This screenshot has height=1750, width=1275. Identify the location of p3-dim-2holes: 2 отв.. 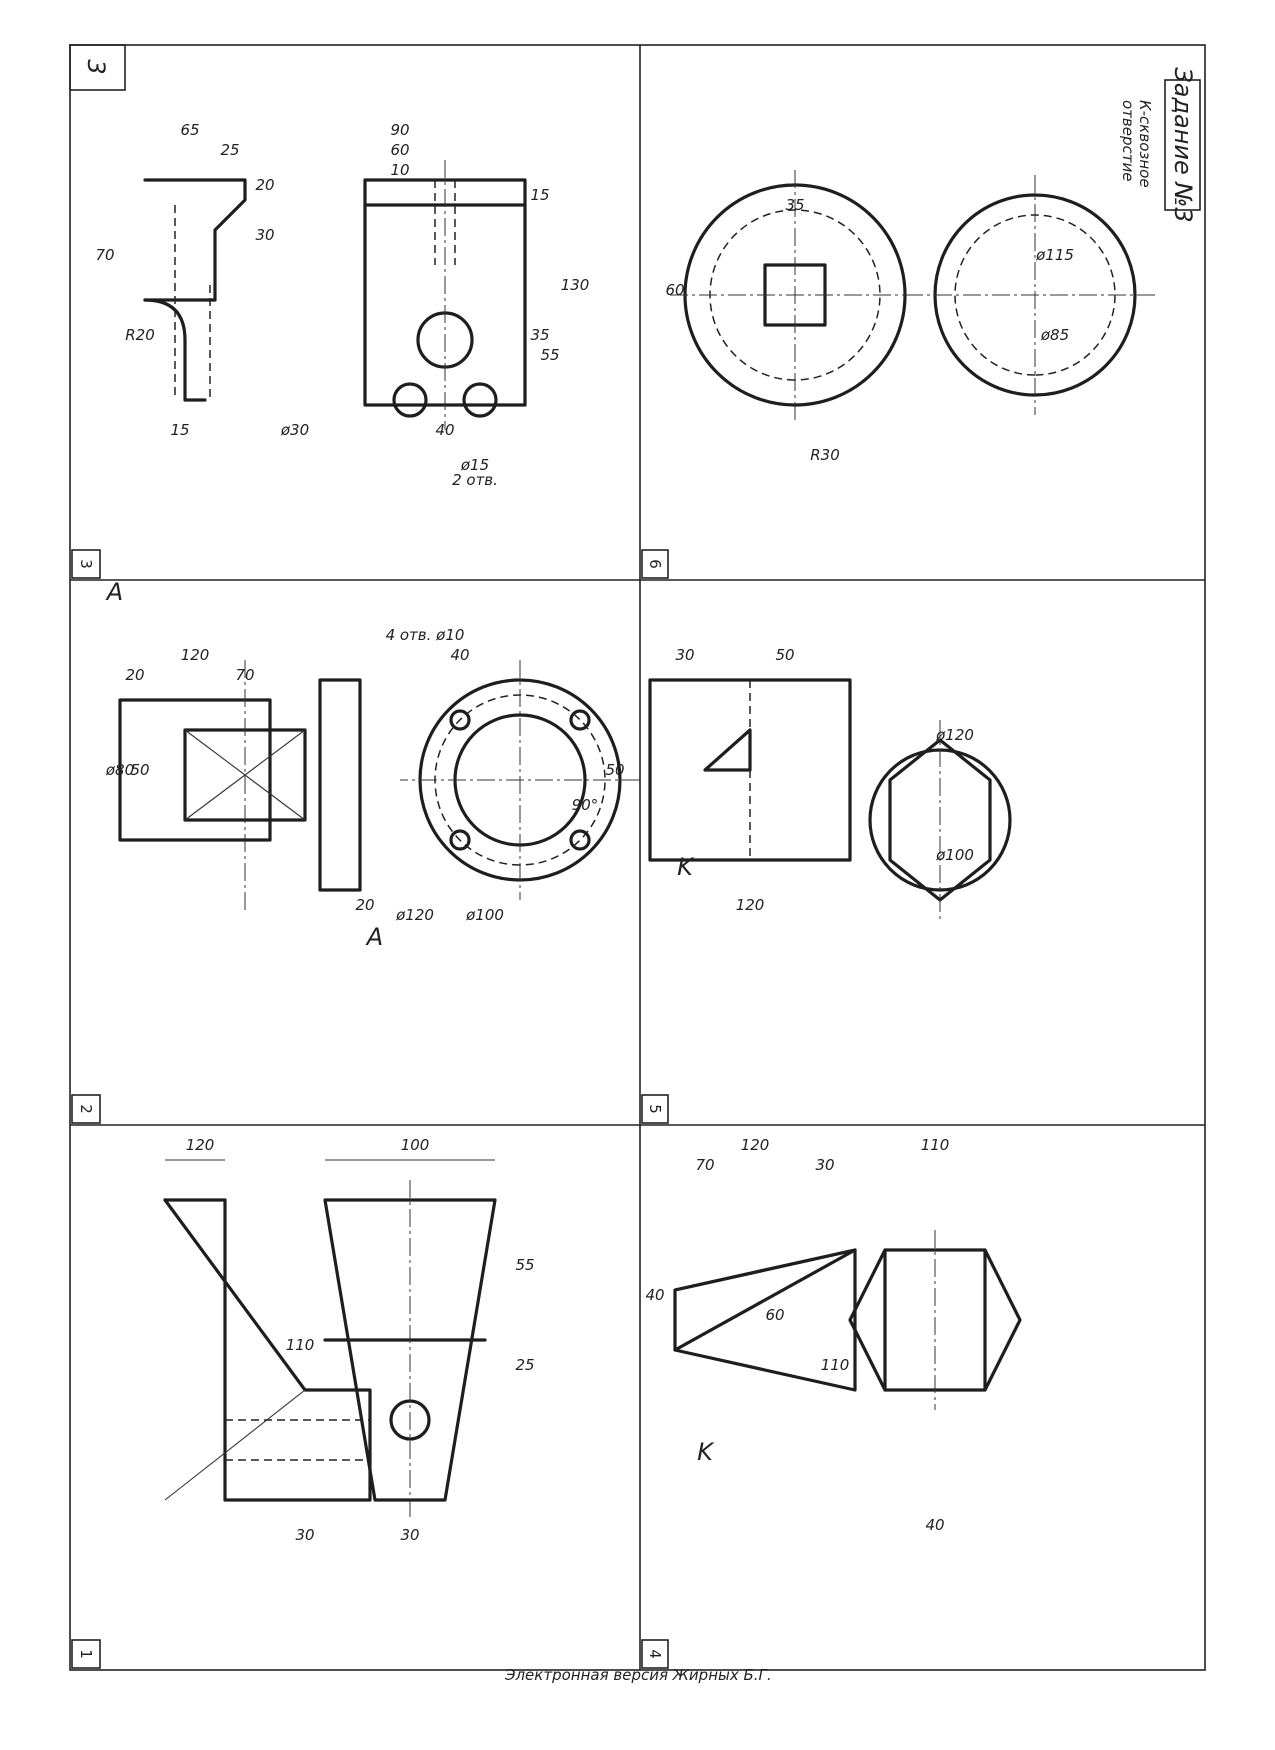
(475, 480).